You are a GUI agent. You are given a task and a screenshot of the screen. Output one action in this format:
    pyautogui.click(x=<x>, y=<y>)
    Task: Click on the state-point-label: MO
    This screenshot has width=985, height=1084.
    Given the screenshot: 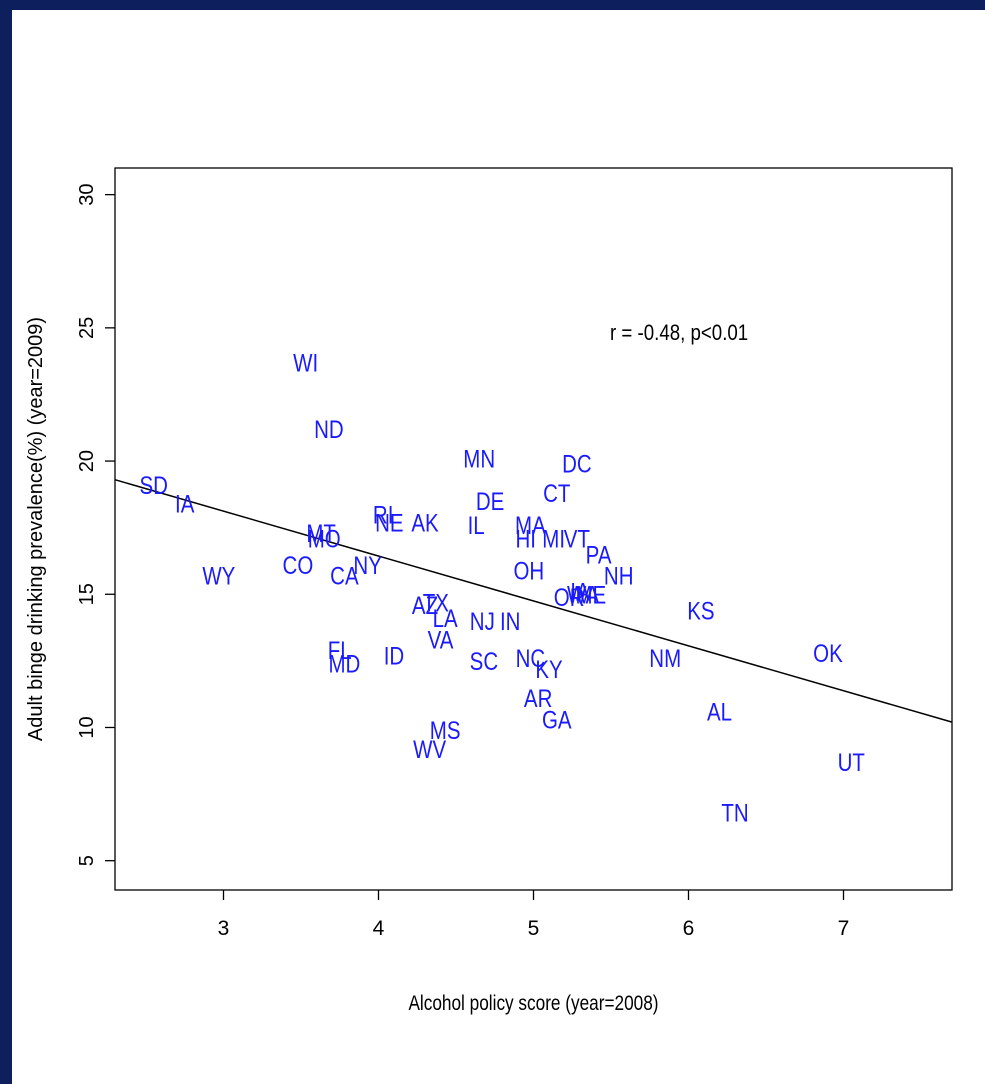 What is the action you would take?
    pyautogui.click(x=324, y=538)
    